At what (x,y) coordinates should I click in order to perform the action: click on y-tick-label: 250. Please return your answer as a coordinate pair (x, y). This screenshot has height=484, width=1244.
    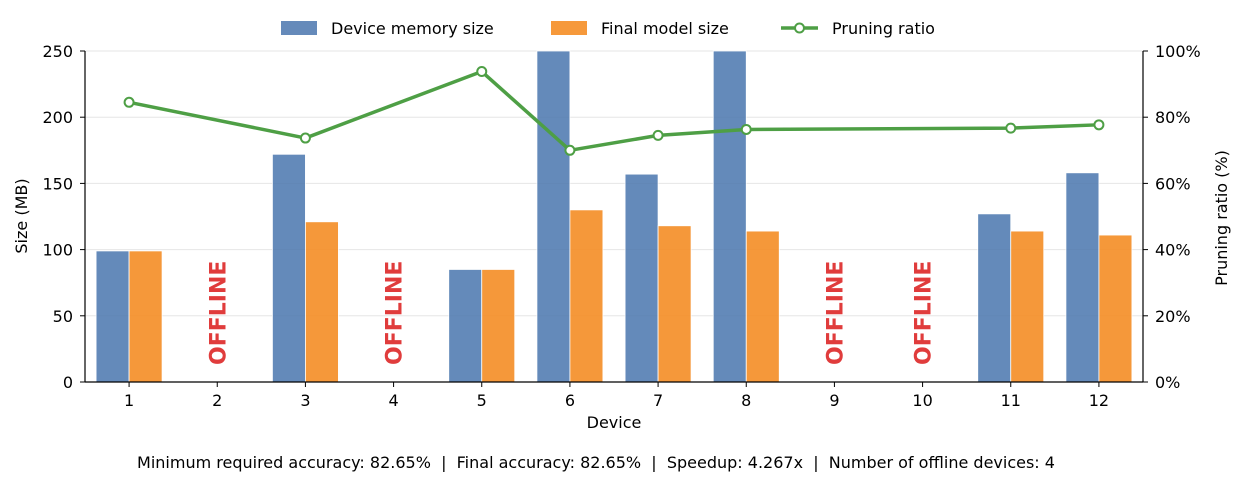
    Looking at the image, I should click on (57, 51).